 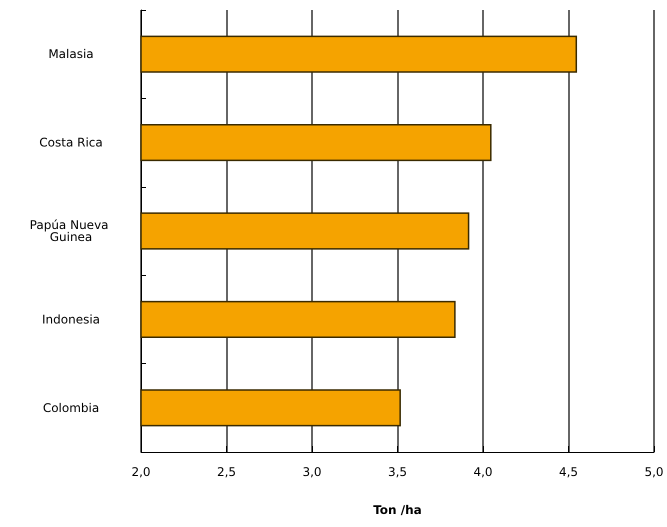 I want to click on x-tick-label: 4,0, so click(x=483, y=472).